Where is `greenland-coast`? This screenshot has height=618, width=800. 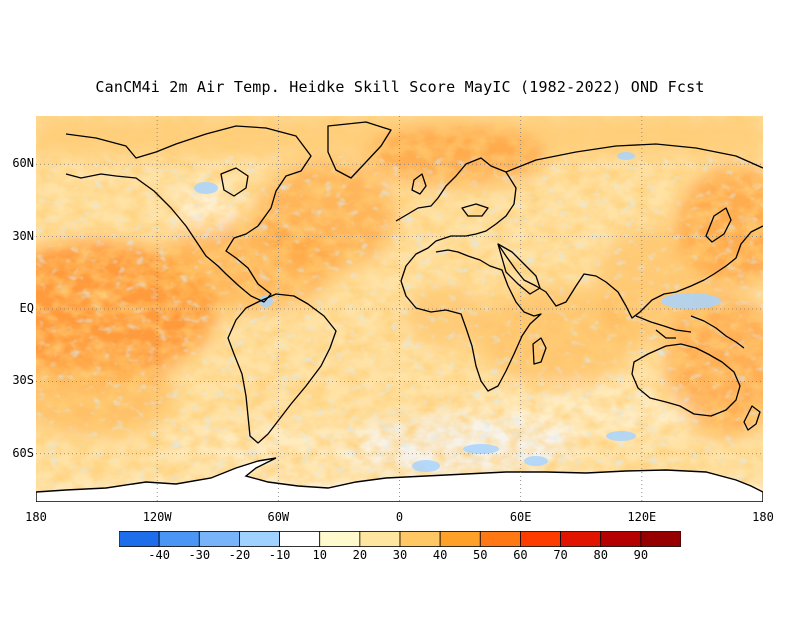 greenland-coast is located at coordinates (359, 150).